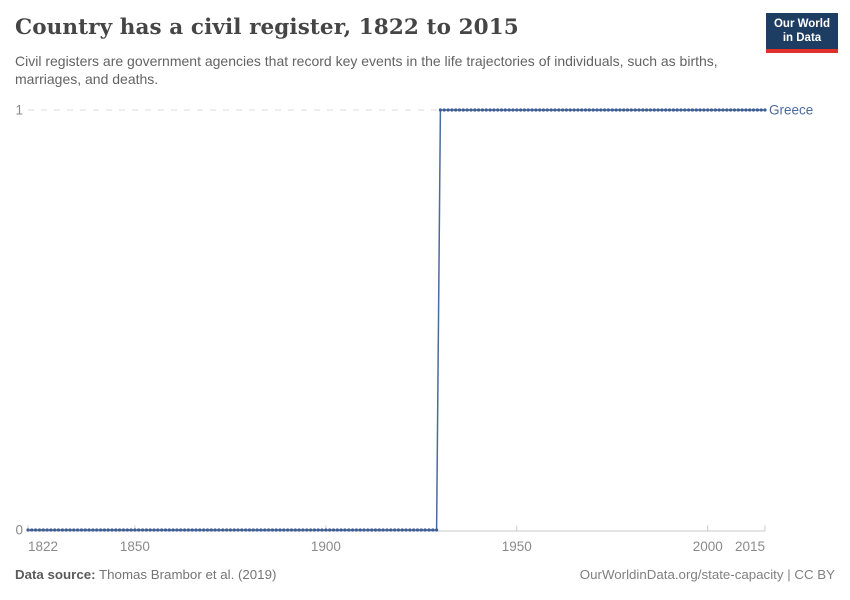  What do you see at coordinates (791, 110) in the screenshot?
I see `series-label-greece: Greece` at bounding box center [791, 110].